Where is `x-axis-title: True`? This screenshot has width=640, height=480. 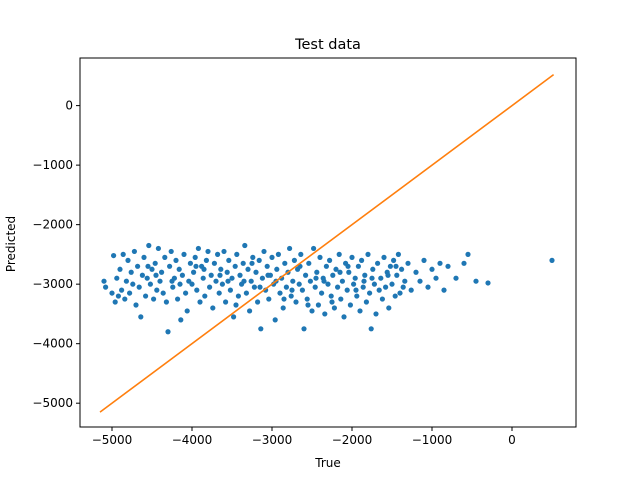 x-axis-title: True is located at coordinates (327, 463).